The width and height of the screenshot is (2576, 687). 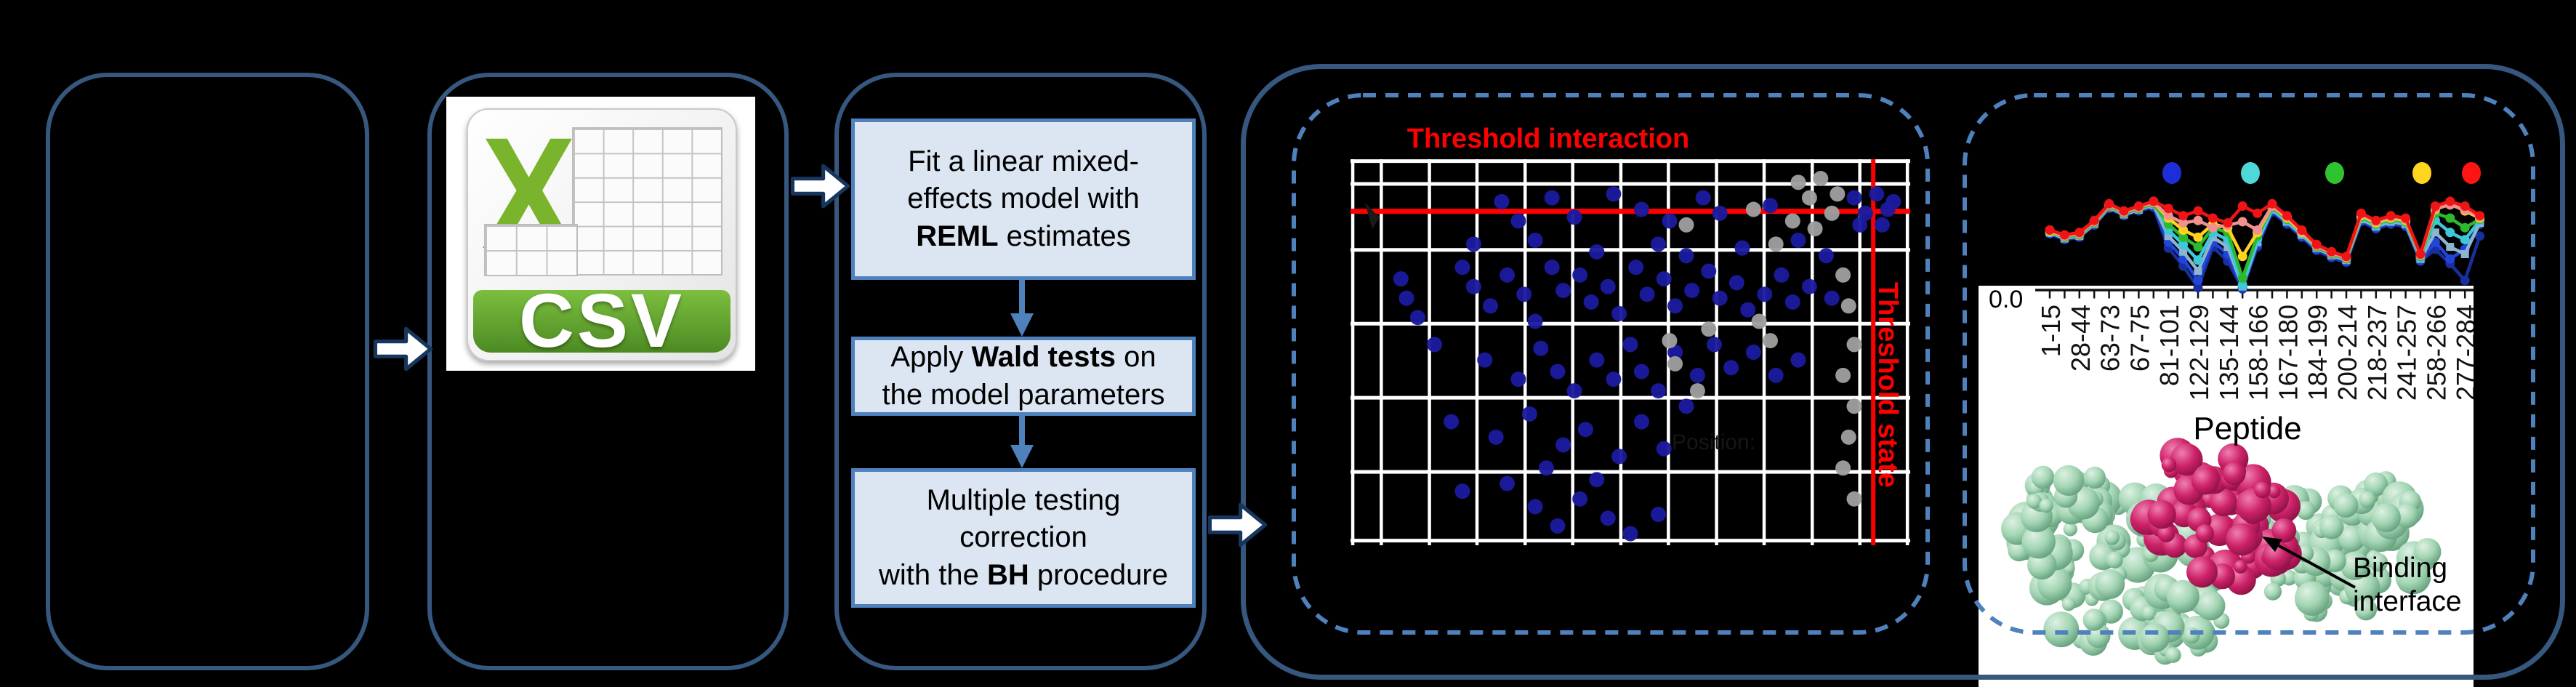 I want to click on csv-file-image: X CSV, so click(x=600, y=234).